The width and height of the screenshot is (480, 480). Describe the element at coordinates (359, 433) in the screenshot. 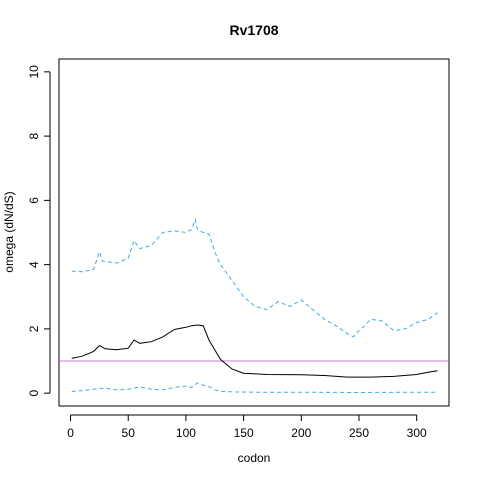

I see `x-tick-label: 250` at that location.